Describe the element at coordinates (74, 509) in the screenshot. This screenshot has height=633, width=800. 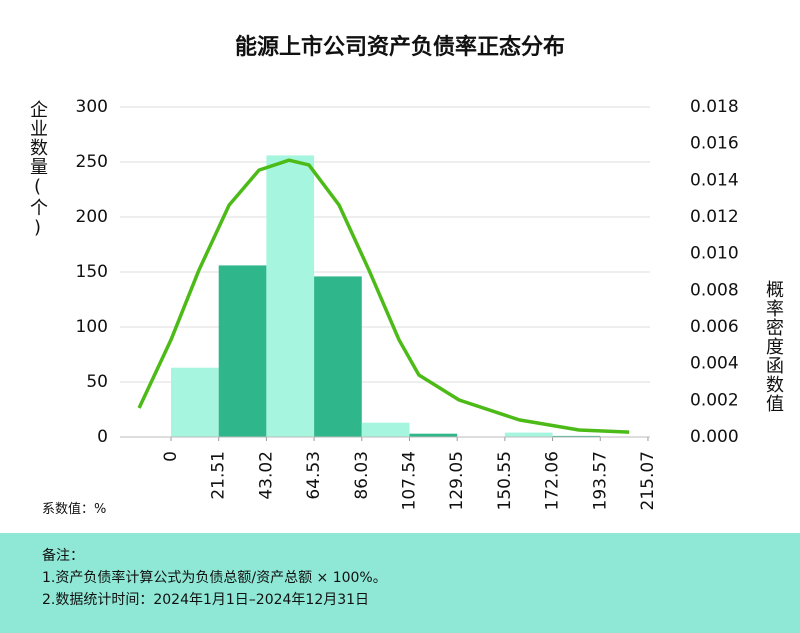
I see `x-axis-label: 系数值：%` at that location.